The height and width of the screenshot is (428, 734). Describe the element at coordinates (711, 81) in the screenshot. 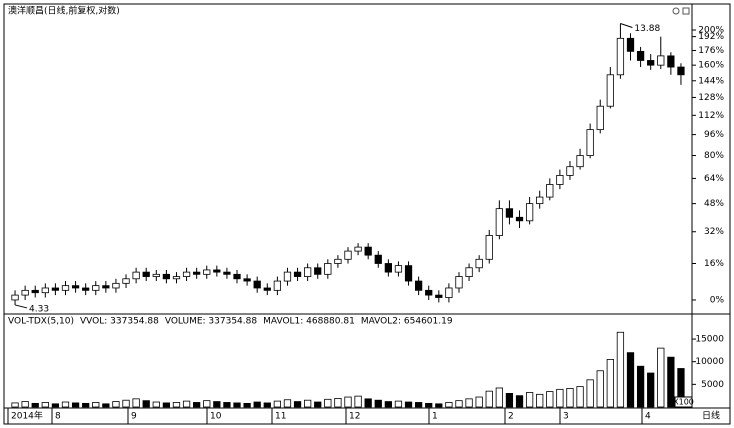

I see `y-tick-label: 144%` at that location.